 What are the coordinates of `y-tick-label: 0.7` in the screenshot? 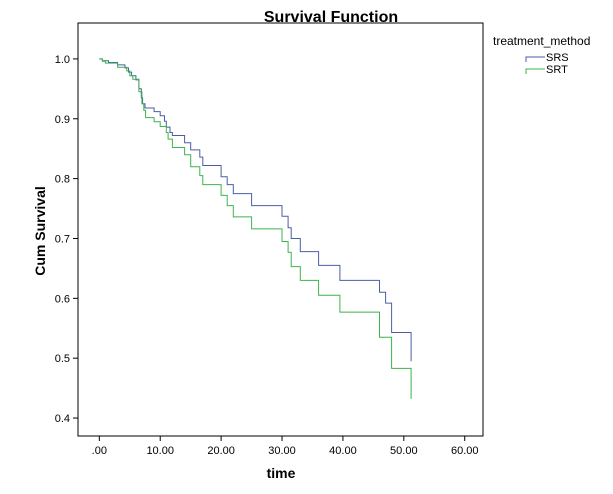 It's located at (62, 239).